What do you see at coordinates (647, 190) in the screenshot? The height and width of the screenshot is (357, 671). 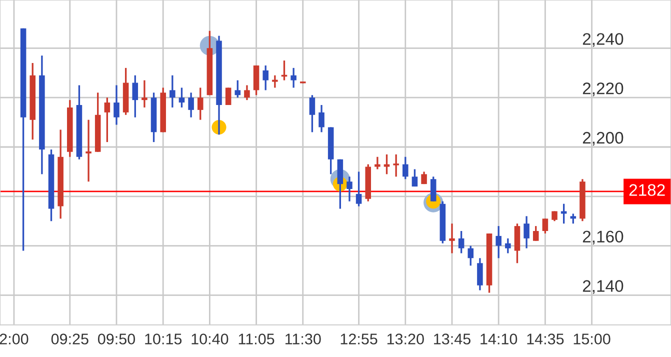 I see `ref-line-label: 2182` at bounding box center [647, 190].